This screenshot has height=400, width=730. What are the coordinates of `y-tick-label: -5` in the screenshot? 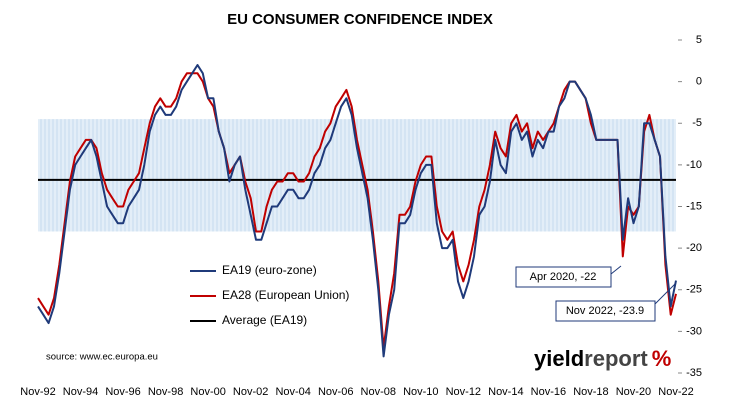 It's located at (697, 123).